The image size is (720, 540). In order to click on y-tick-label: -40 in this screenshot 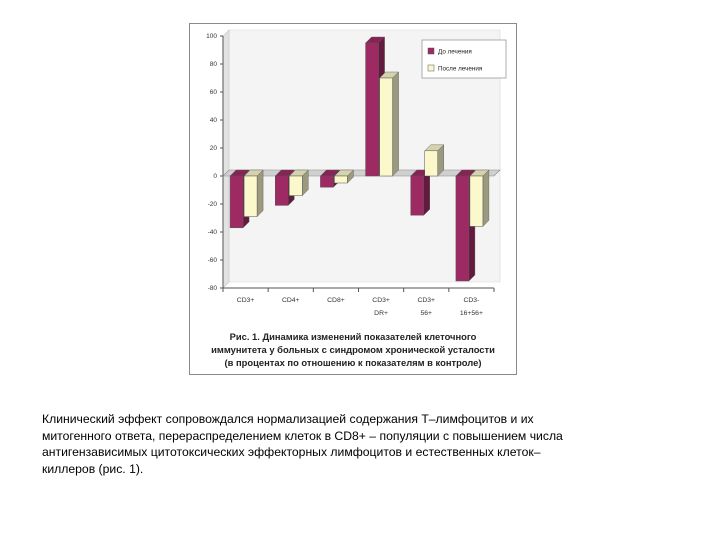, I will do `click(213, 232)`.